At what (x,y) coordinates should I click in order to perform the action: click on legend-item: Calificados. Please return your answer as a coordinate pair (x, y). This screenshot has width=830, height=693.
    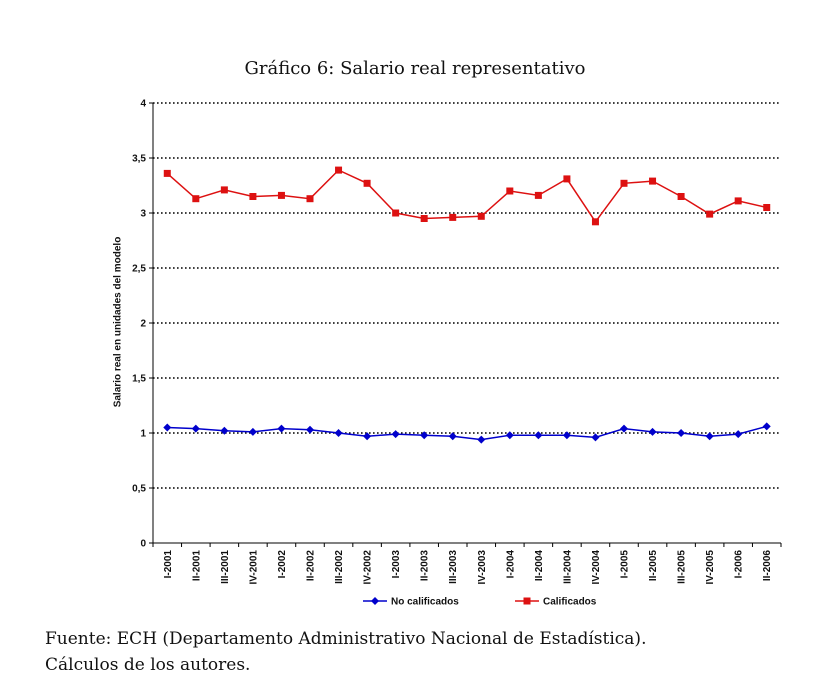
    Looking at the image, I should click on (556, 602).